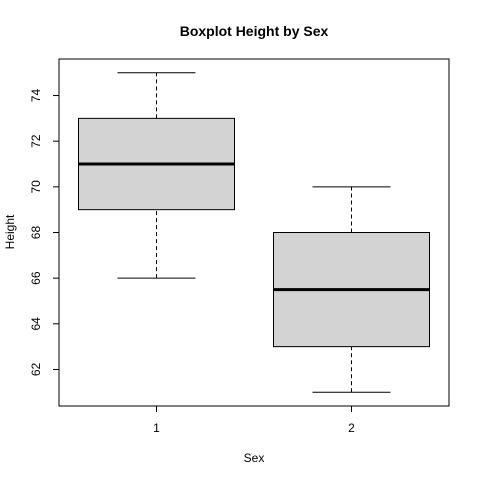  I want to click on y-tick-label-74: 74, so click(36, 96).